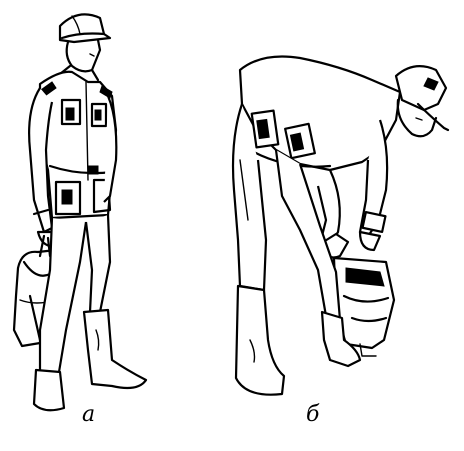 The width and height of the screenshot is (464, 451). I want to click on caption-b: б, so click(313, 414).